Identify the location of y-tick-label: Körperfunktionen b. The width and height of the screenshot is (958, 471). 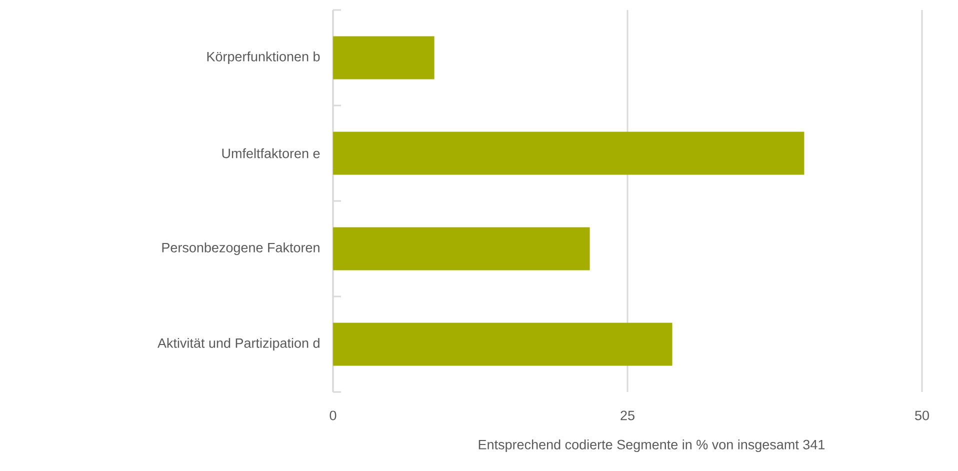
(263, 57).